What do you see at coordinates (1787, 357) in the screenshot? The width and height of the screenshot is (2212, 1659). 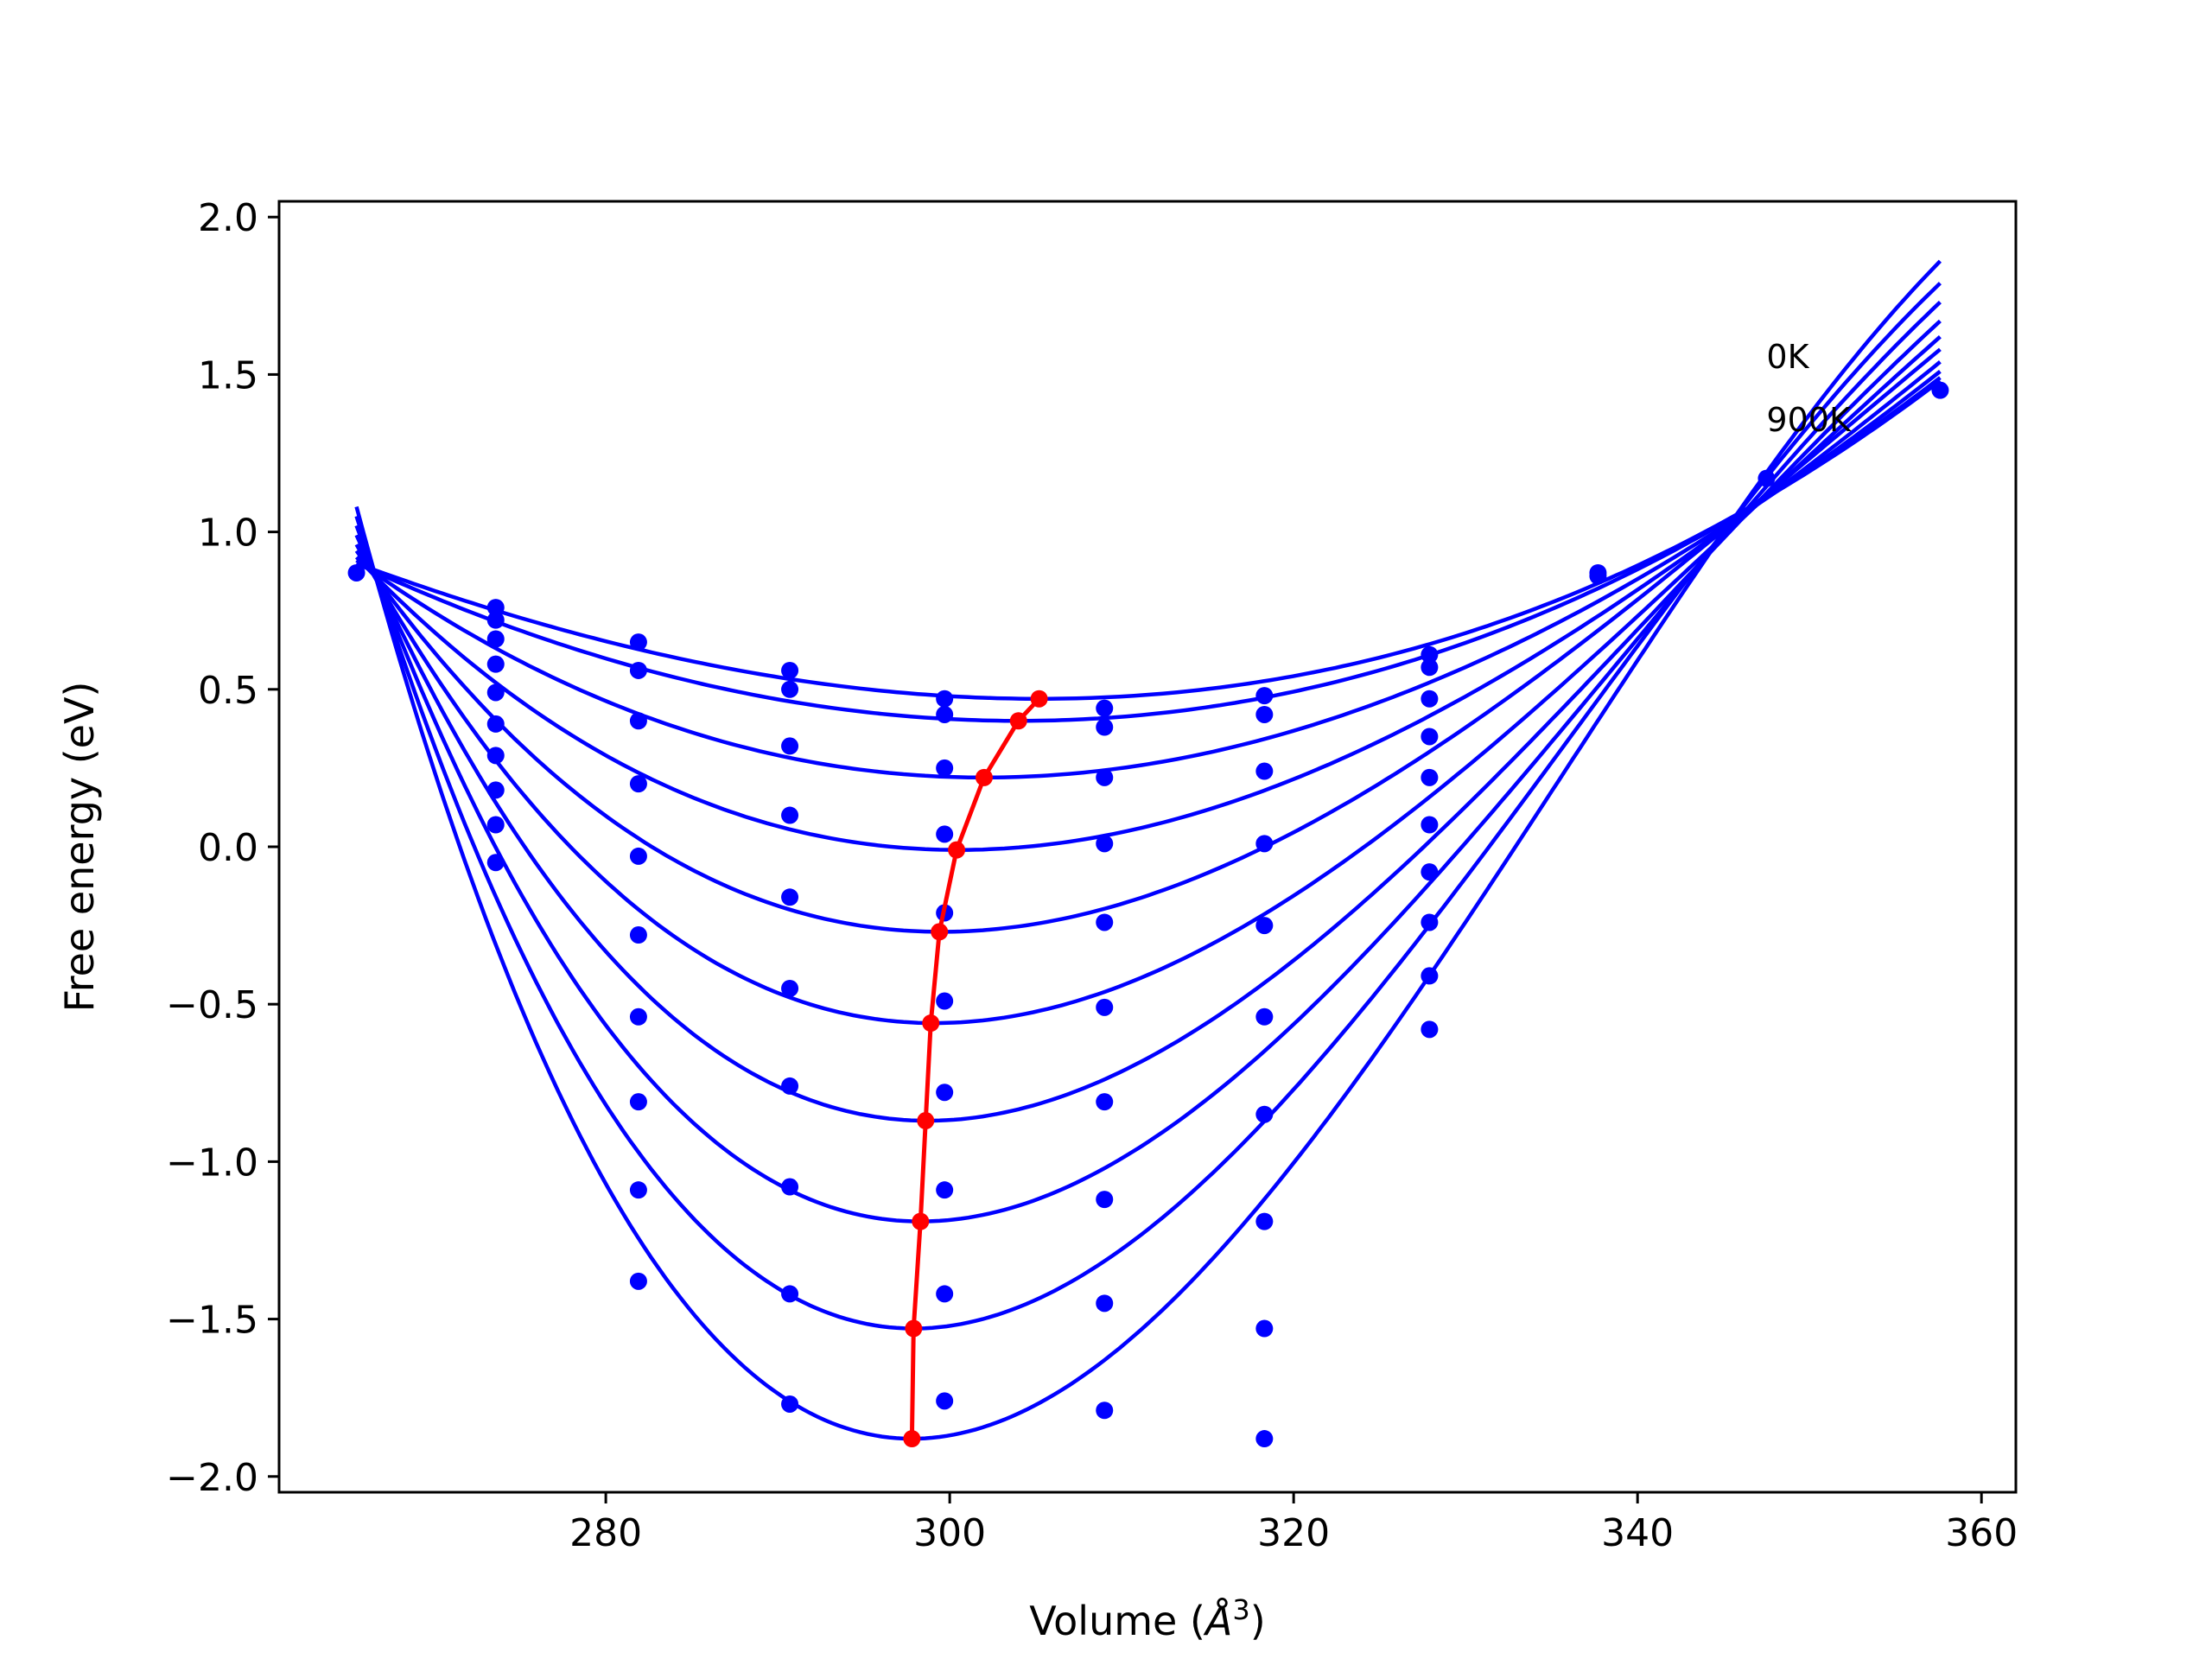 I see `temperature-annotation: 0K` at bounding box center [1787, 357].